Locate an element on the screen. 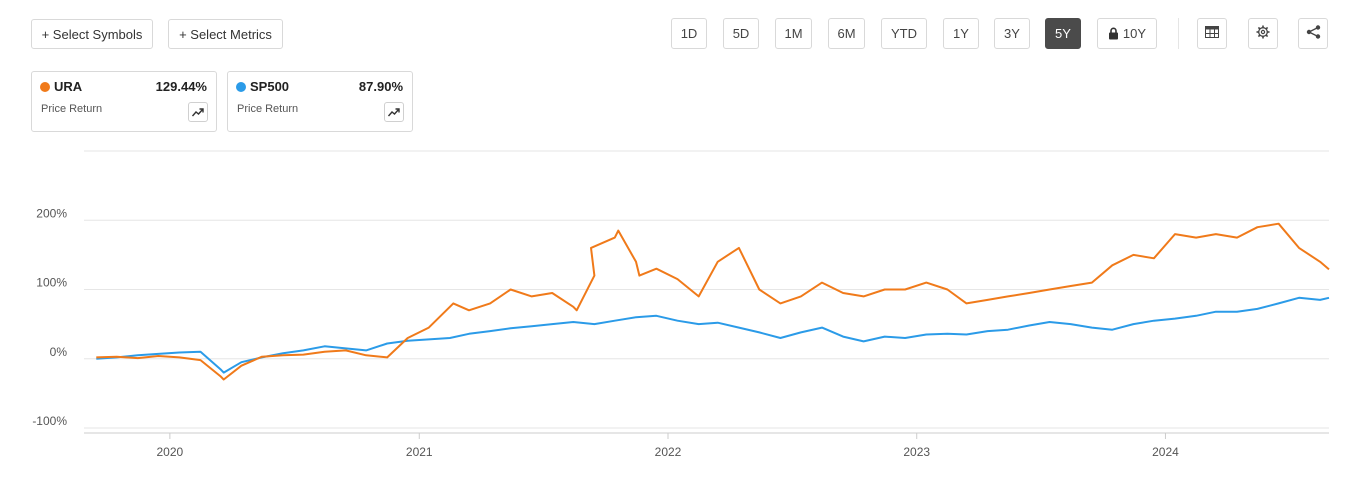 This screenshot has width=1349, height=493. period-1y-button: 1Y is located at coordinates (961, 33).